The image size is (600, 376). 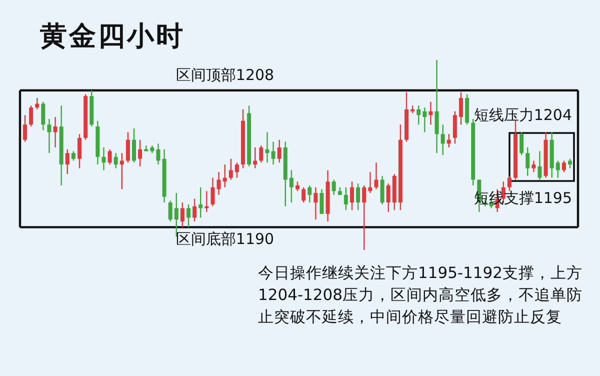 I want to click on text: 今日操作继续关注下方1195-1192支撑，上方1204-1208压力，区间内高空低多，不追单防止突破不延续，中间价格尽量回避防止反复, so click(x=421, y=295).